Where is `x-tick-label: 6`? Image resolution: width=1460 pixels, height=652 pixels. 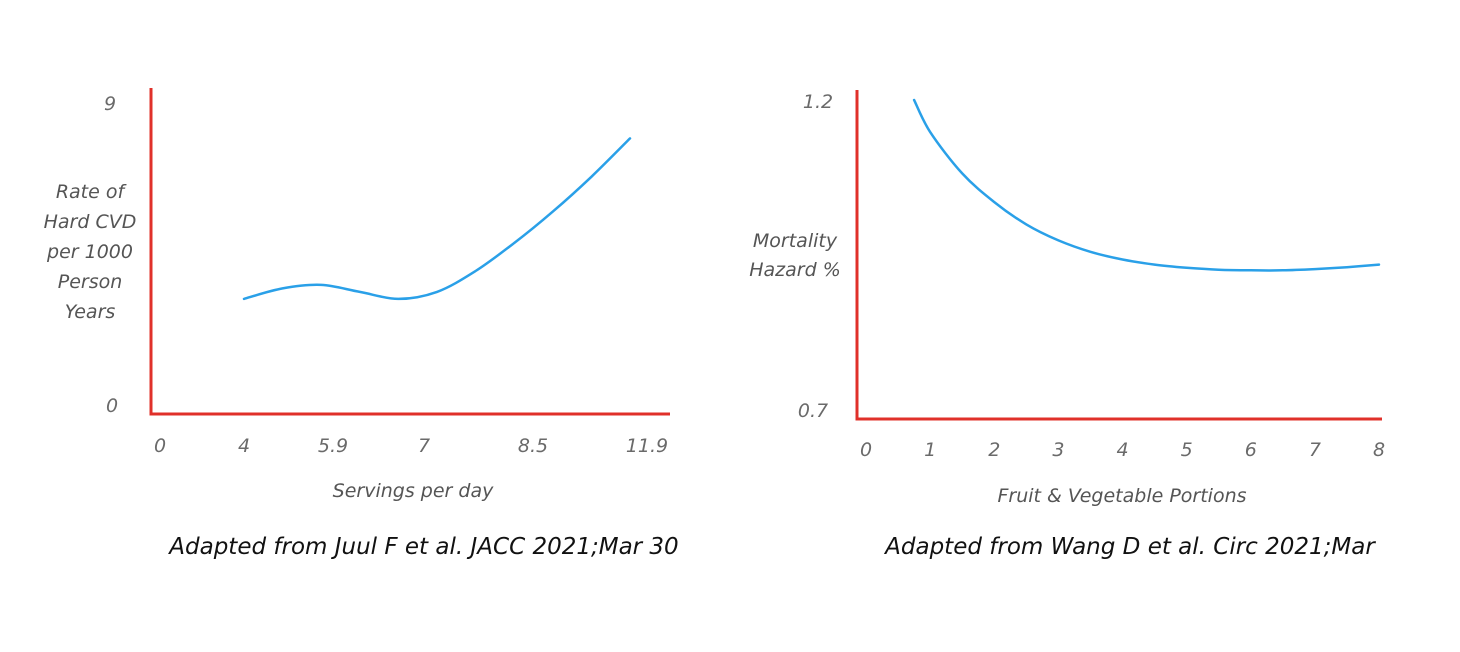 x-tick-label: 6 is located at coordinates (1251, 450).